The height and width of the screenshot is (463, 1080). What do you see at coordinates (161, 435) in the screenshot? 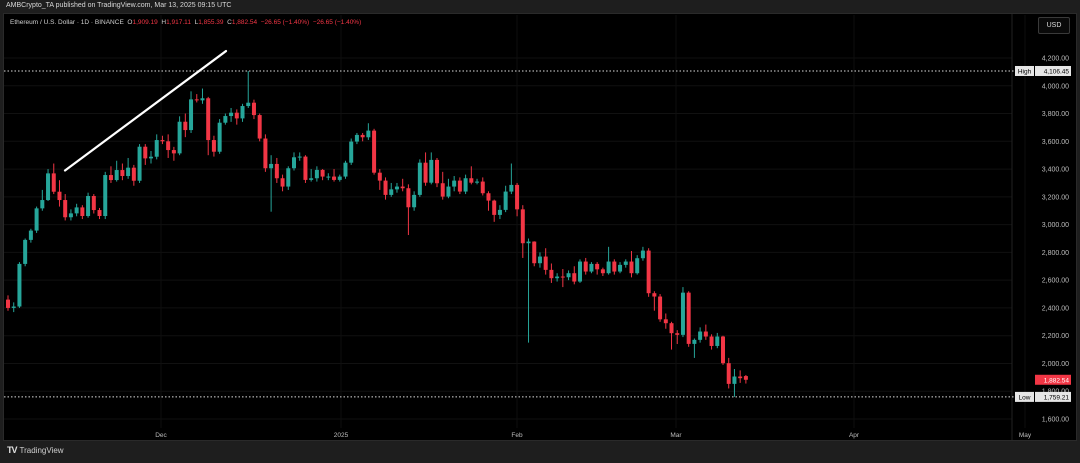
I see `x-tick-label: Dec` at bounding box center [161, 435].